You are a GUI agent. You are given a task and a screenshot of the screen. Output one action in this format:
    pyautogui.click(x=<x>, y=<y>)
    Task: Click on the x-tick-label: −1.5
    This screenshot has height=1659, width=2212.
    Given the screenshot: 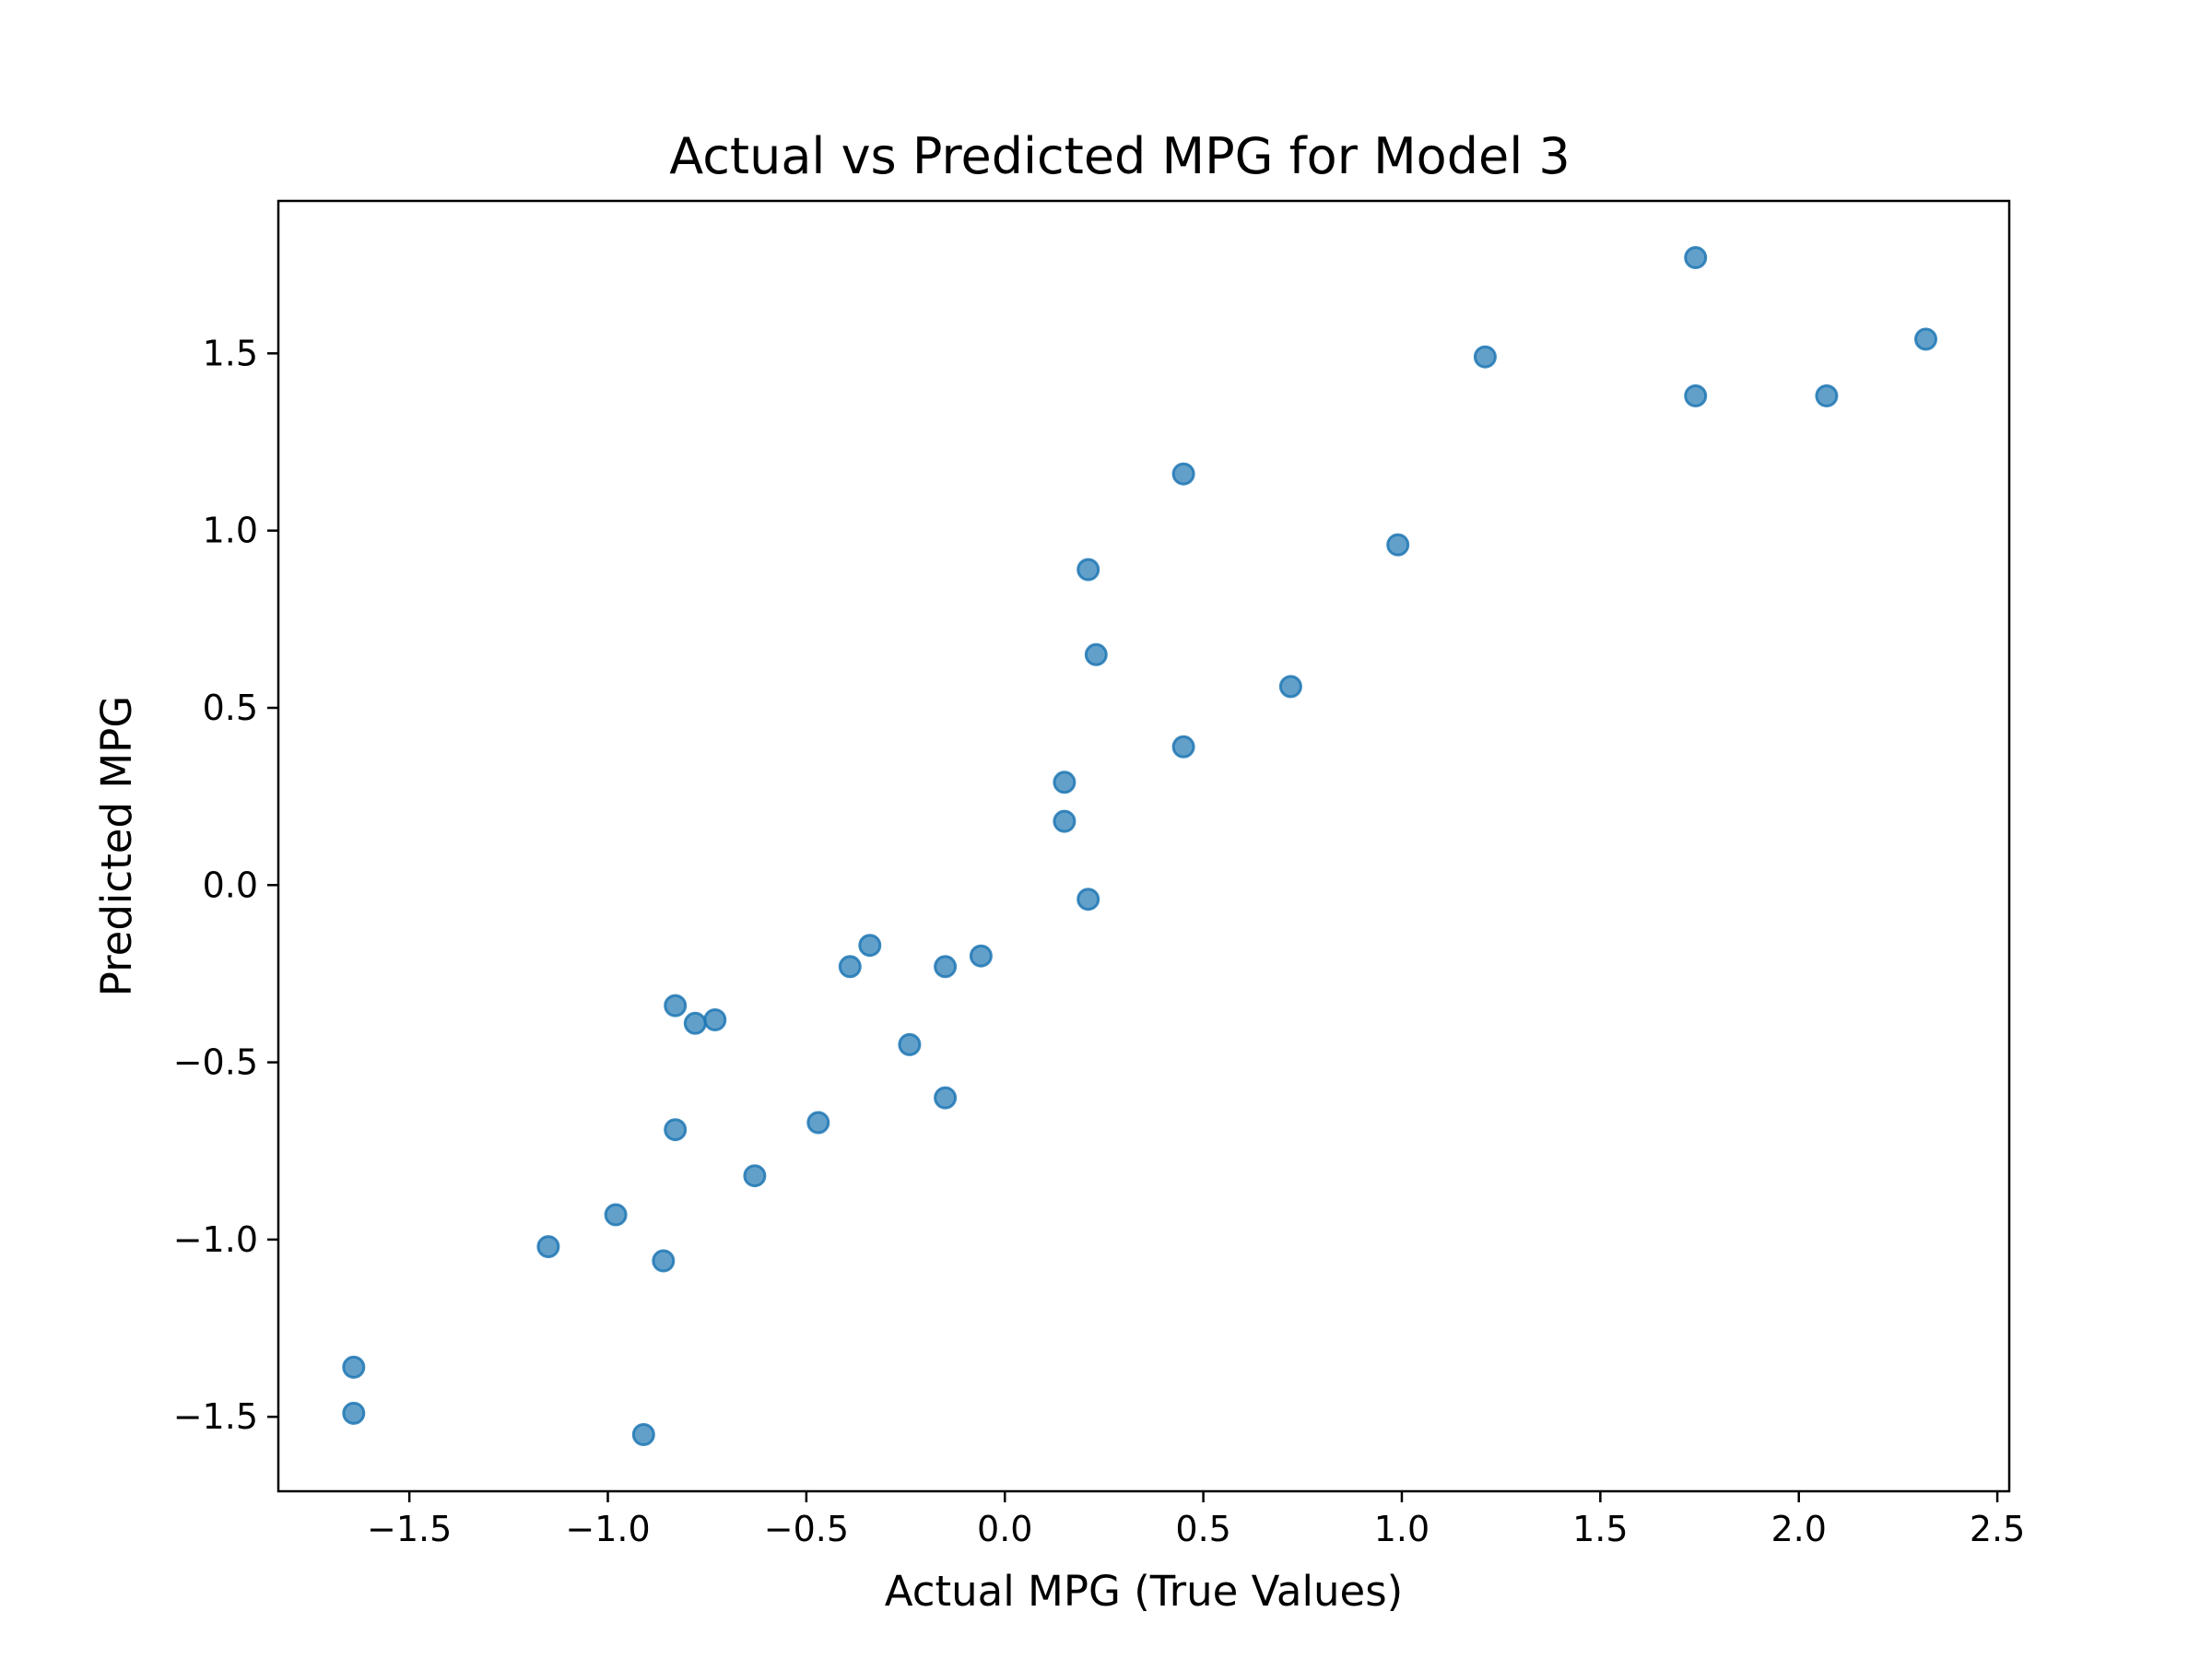 What is the action you would take?
    pyautogui.click(x=409, y=1529)
    